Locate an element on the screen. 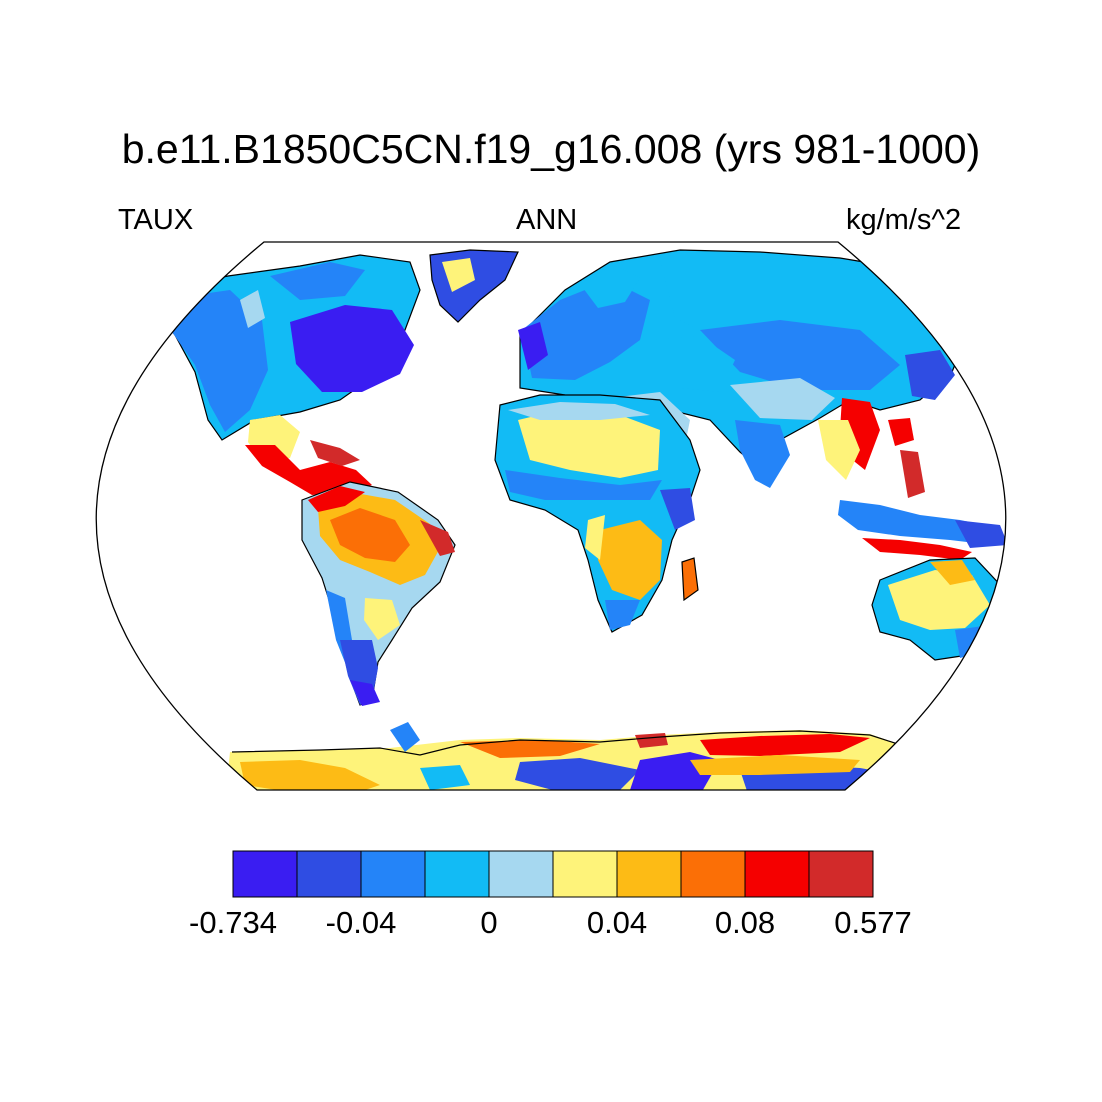 This screenshot has width=1102, height=1102. season-label: ANN is located at coordinates (547, 220).